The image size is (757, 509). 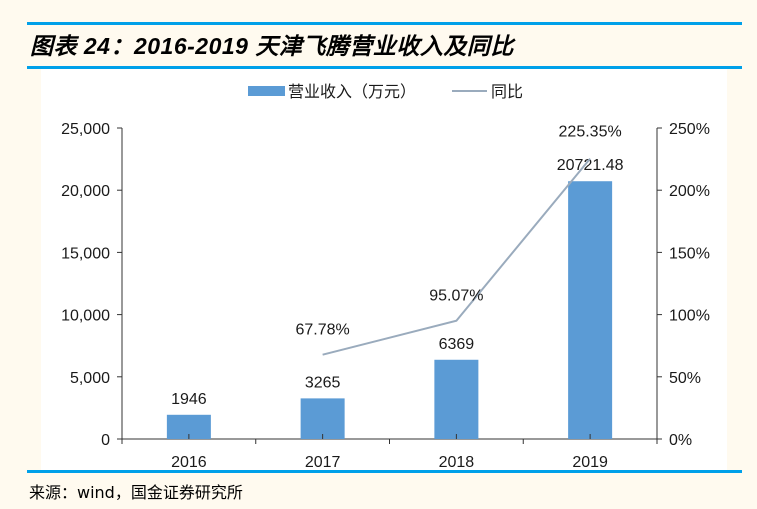 I want to click on source-note: 来源：wind，国金证券研究所, so click(x=136, y=492).